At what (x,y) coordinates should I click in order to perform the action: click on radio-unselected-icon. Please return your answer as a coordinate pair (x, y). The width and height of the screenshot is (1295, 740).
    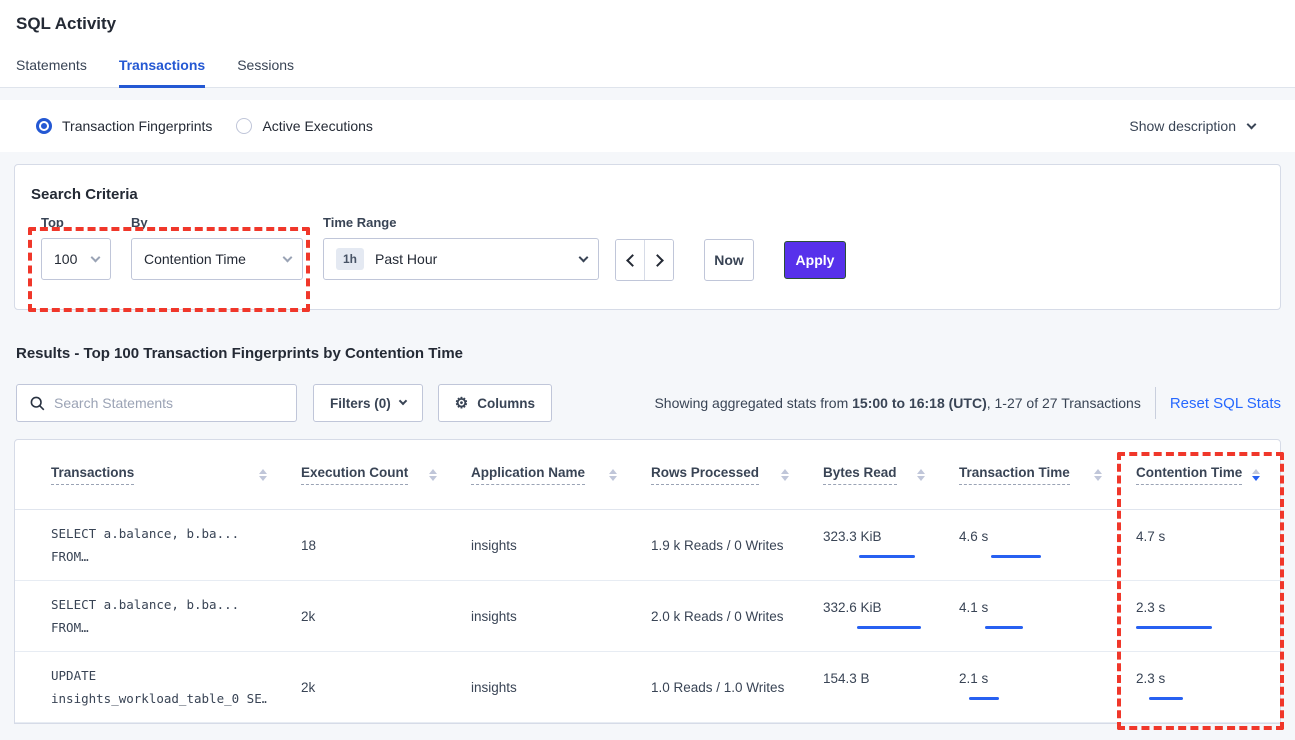
    Looking at the image, I should click on (244, 126).